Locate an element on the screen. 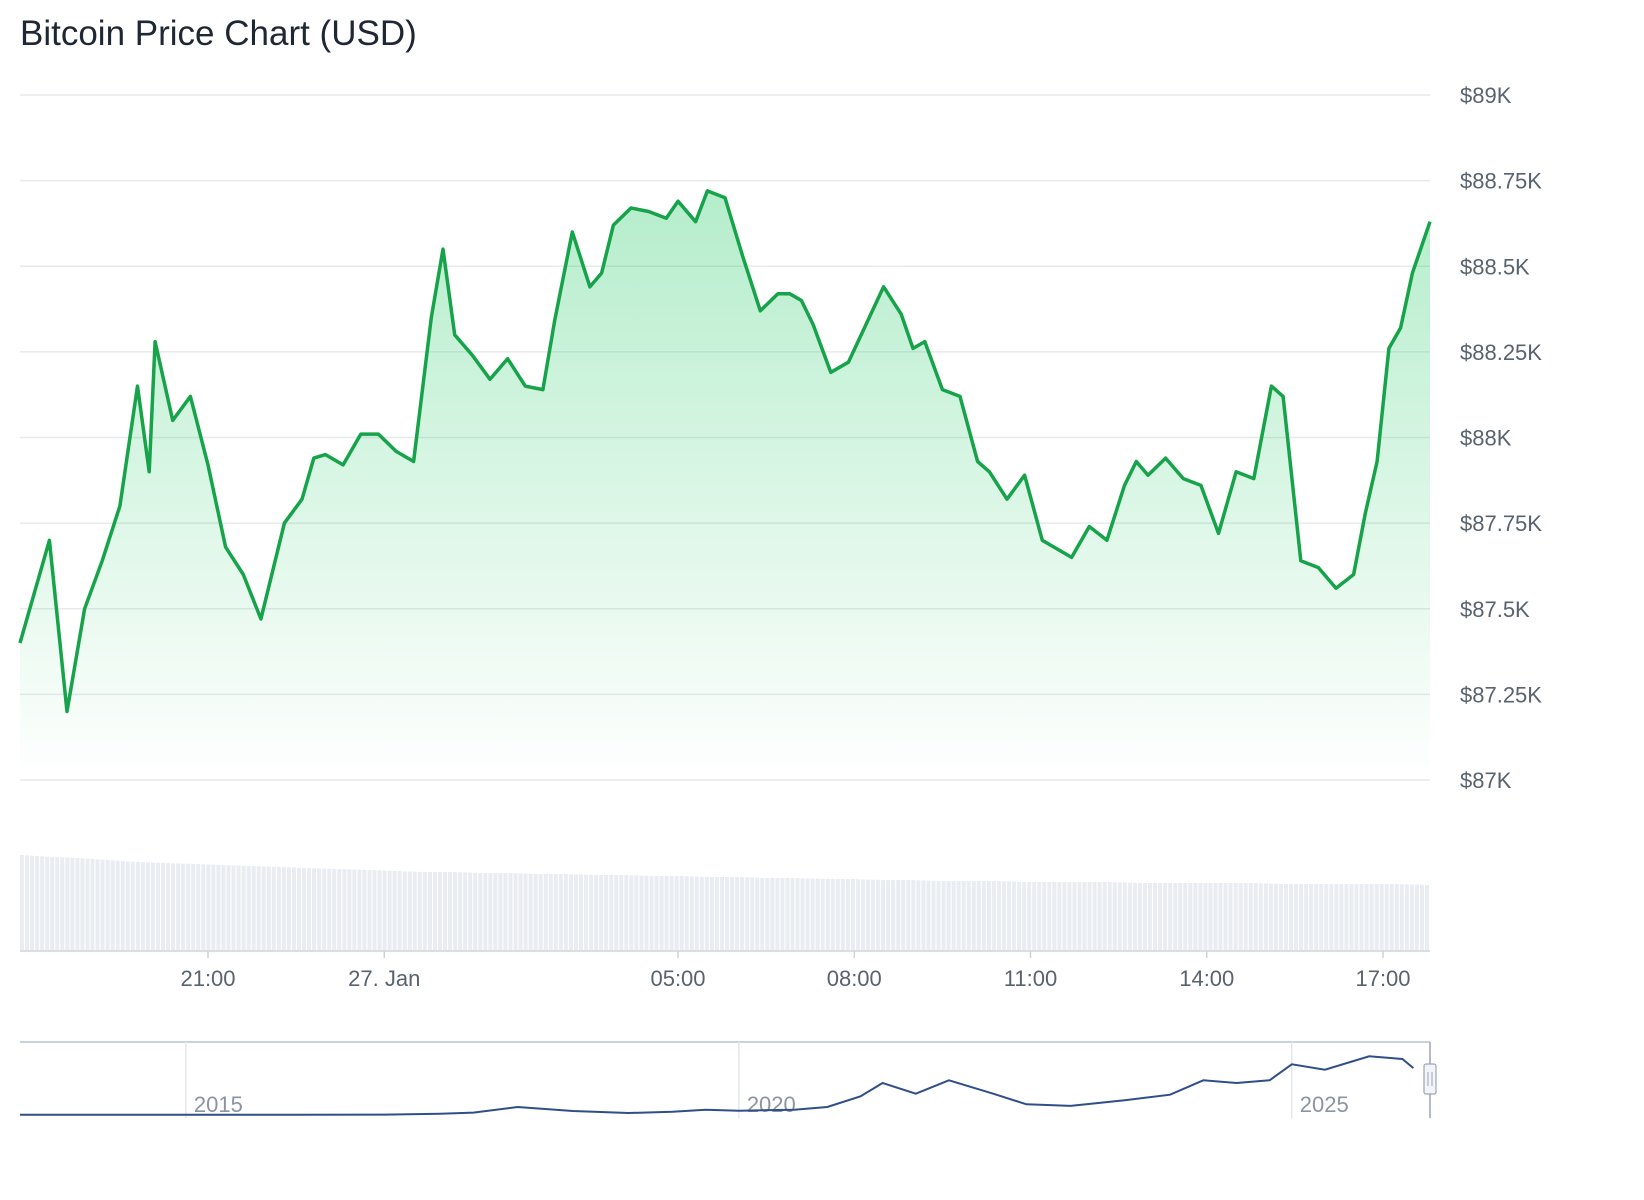 Image resolution: width=1644 pixels, height=1200 pixels. y-tick-label: $87.75K is located at coordinates (1501, 523).